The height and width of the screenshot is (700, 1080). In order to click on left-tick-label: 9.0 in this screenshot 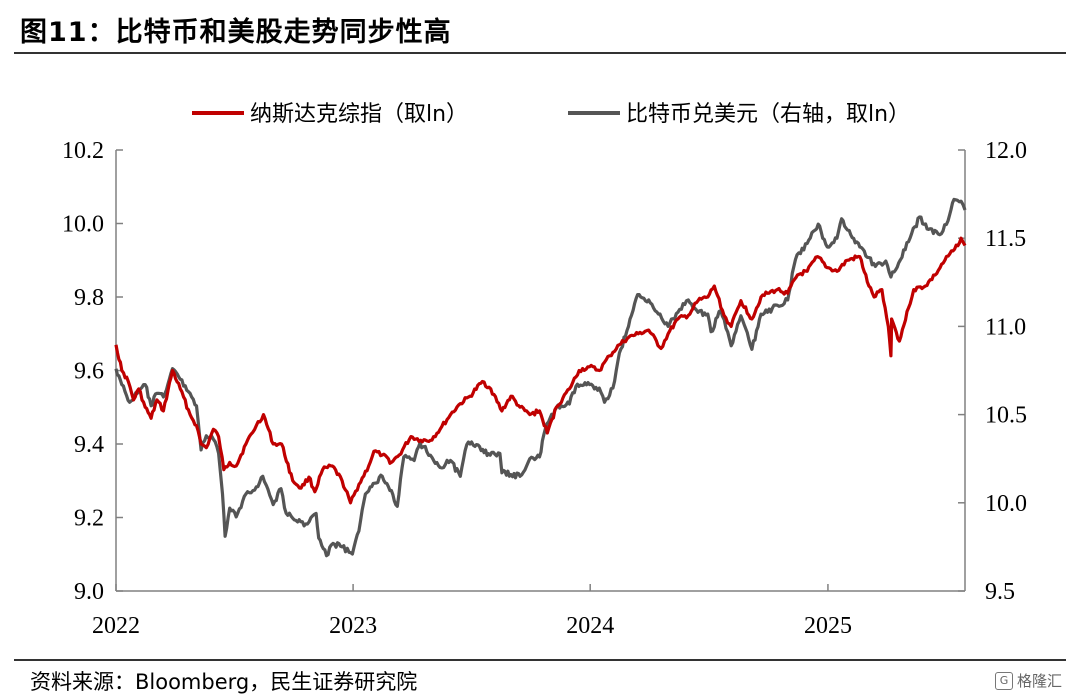, I will do `click(89, 592)`.